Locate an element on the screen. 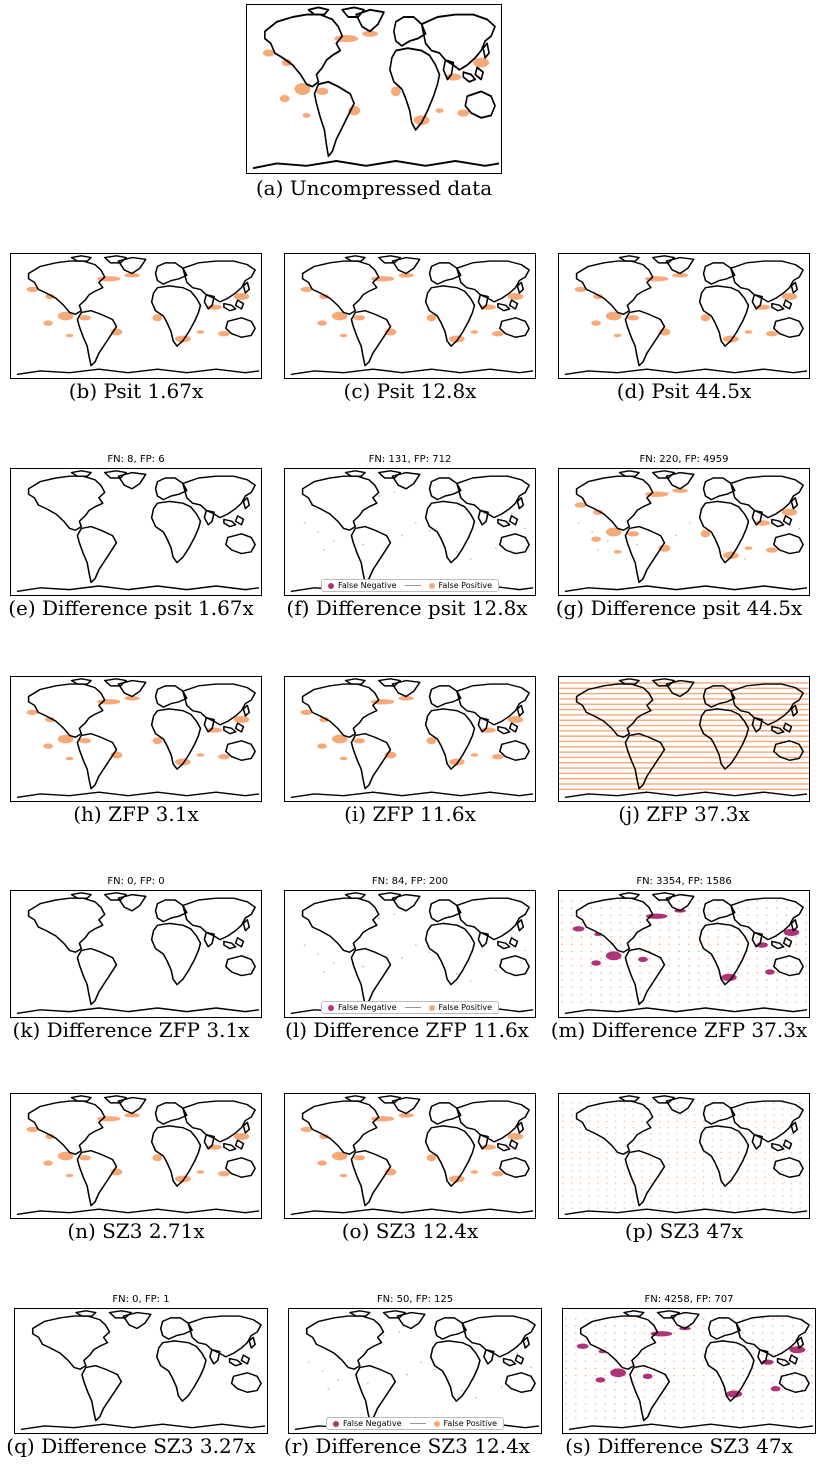  panel-caption: (q) Difference SZ3 3.27x is located at coordinates (131, 1446).